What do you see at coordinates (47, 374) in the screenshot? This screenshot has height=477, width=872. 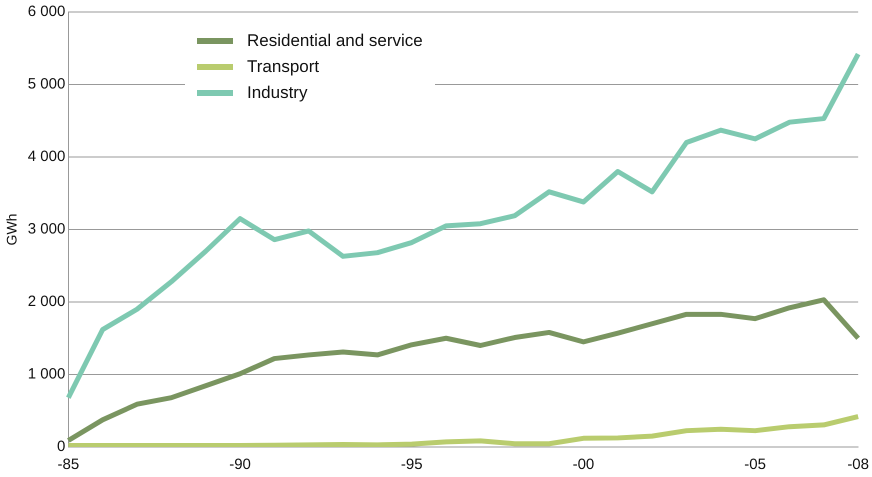 I see `y-tick-label: 1 000` at bounding box center [47, 374].